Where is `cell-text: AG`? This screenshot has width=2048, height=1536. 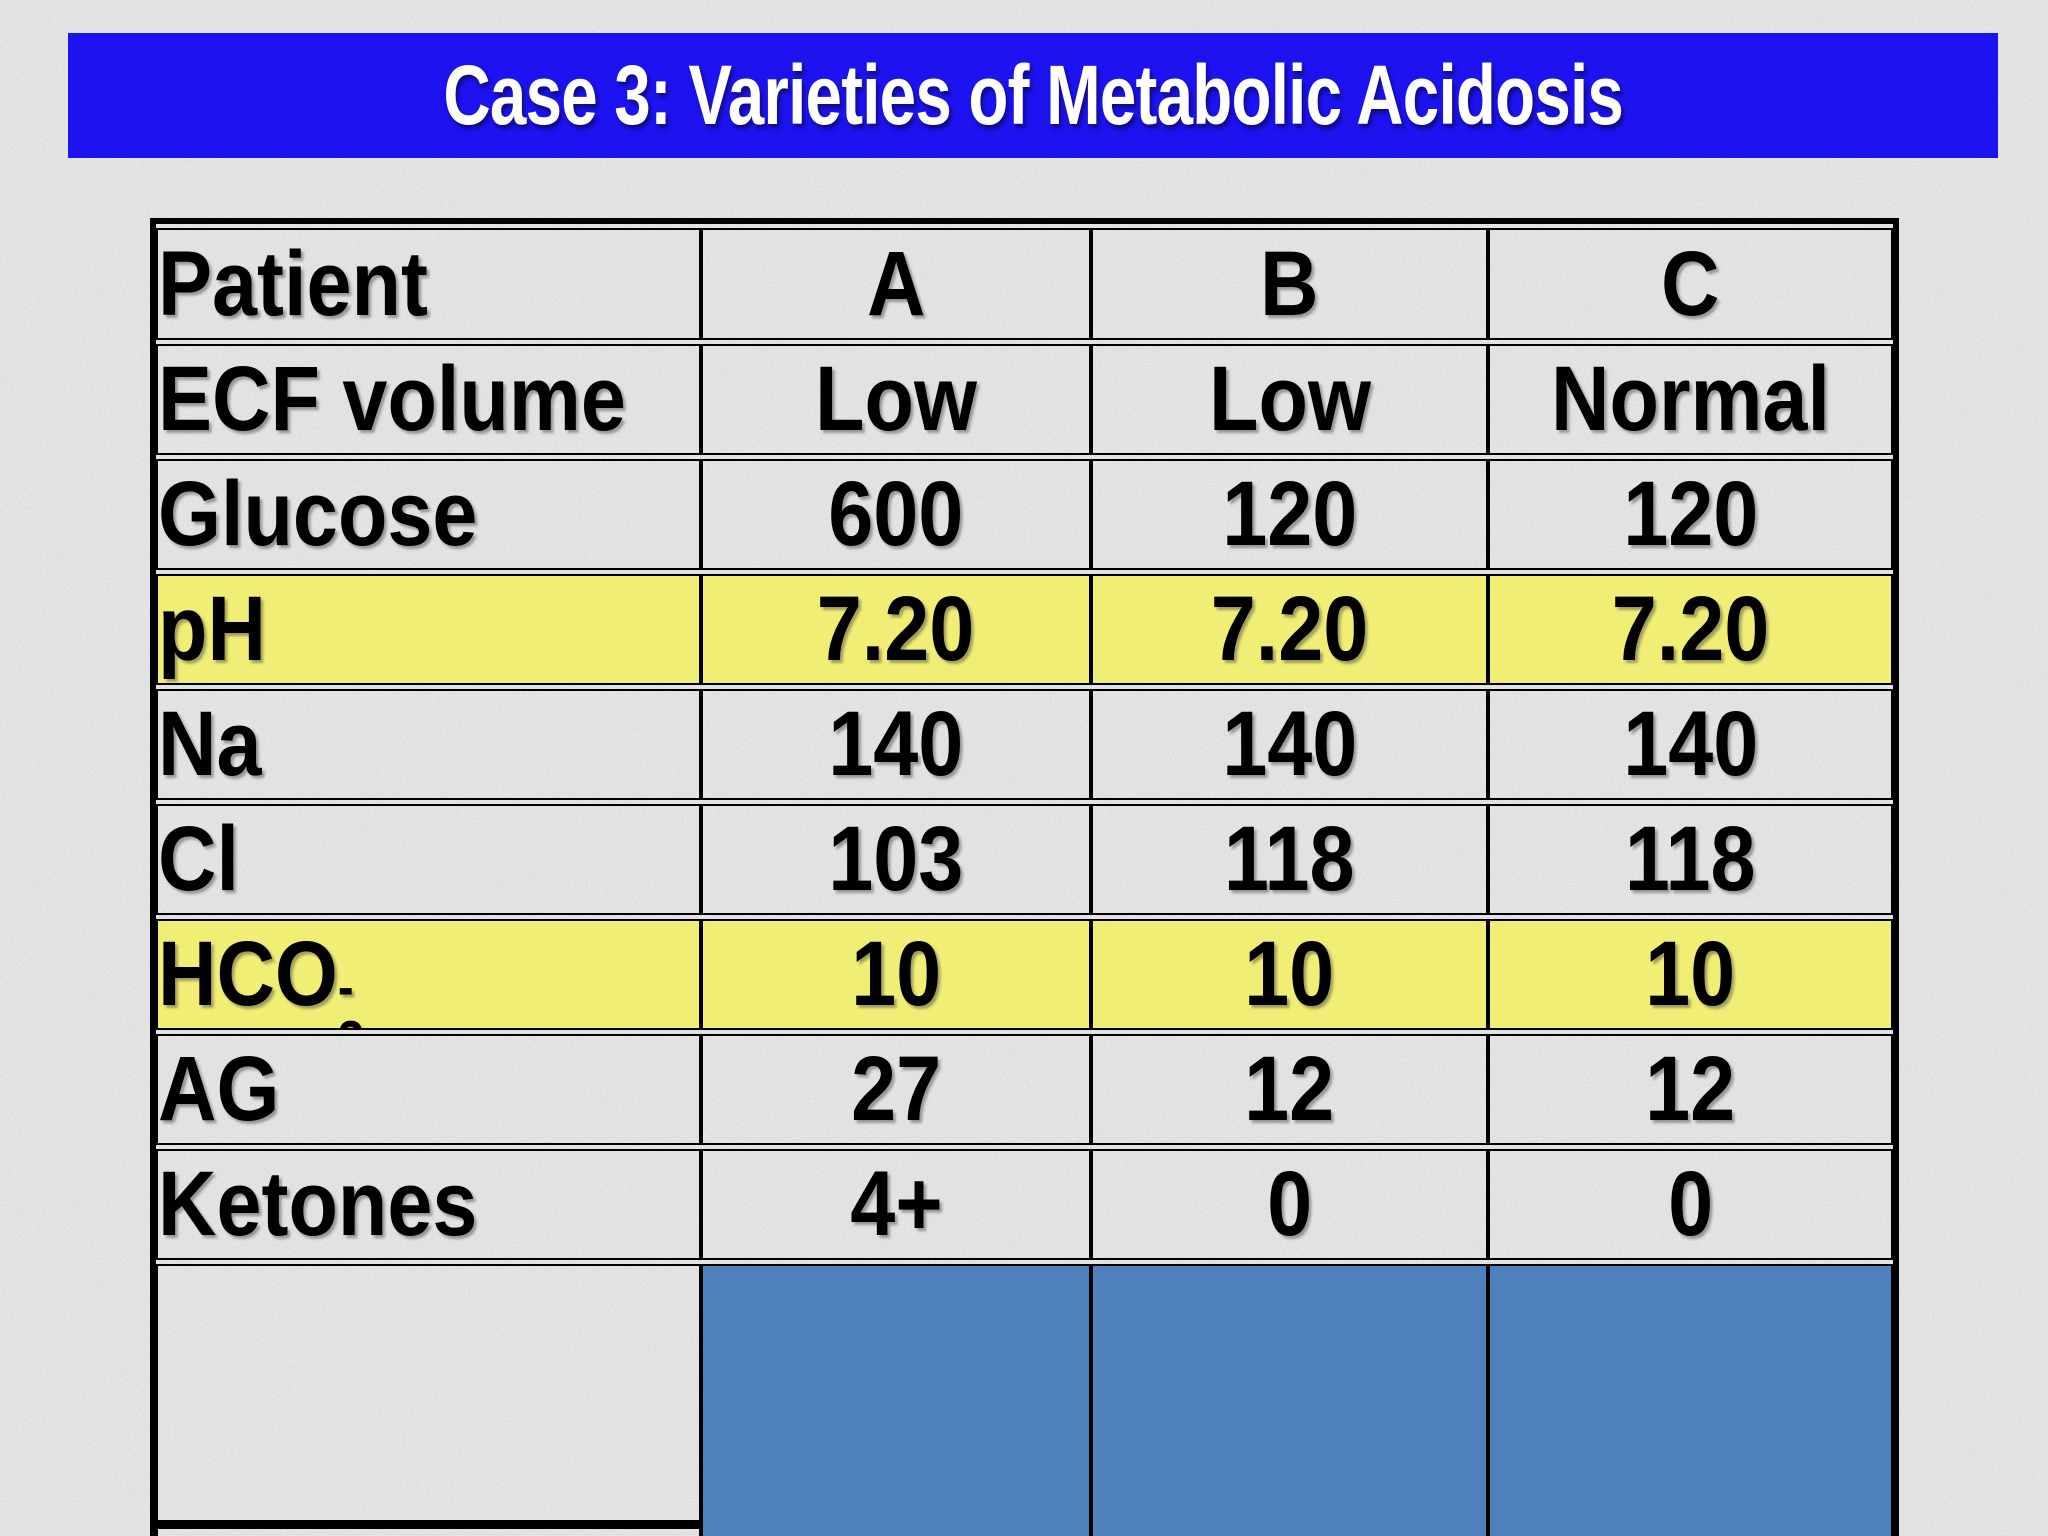
cell-text: AG is located at coordinates (219, 1089).